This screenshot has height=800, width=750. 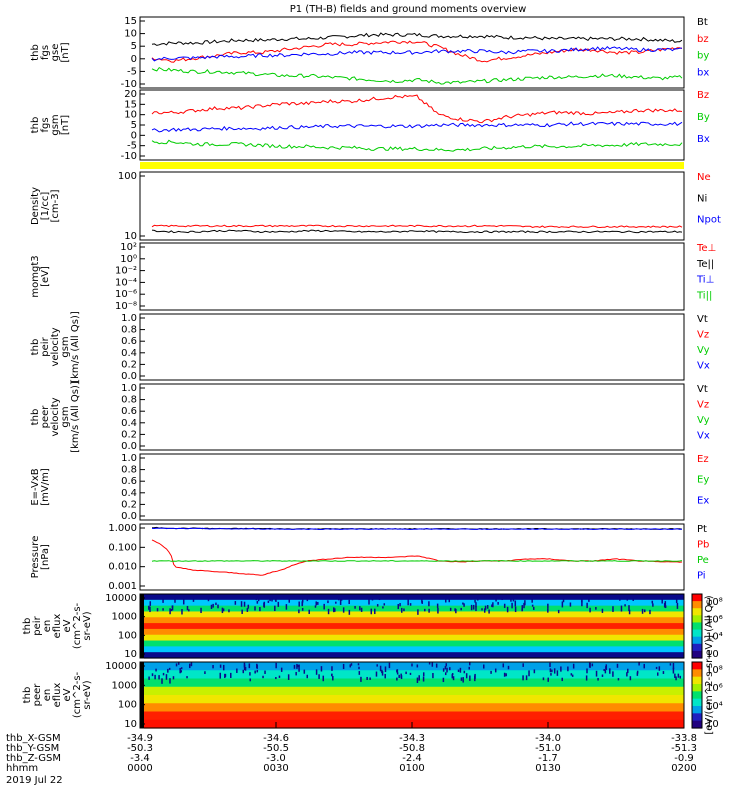 What do you see at coordinates (65, 125) in the screenshot?
I see `y-axis-label: [nT]` at bounding box center [65, 125].